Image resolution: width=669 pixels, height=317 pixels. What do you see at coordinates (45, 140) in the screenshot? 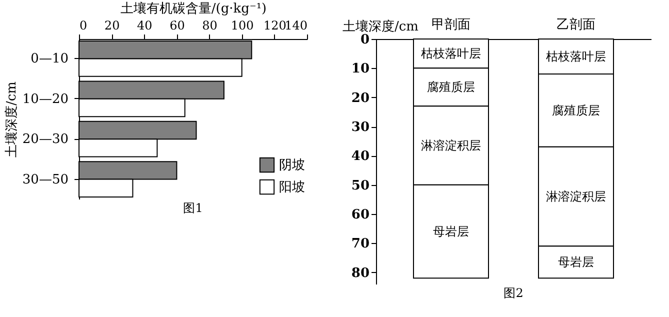
I see `y-tick-label: 20—30` at bounding box center [45, 140].